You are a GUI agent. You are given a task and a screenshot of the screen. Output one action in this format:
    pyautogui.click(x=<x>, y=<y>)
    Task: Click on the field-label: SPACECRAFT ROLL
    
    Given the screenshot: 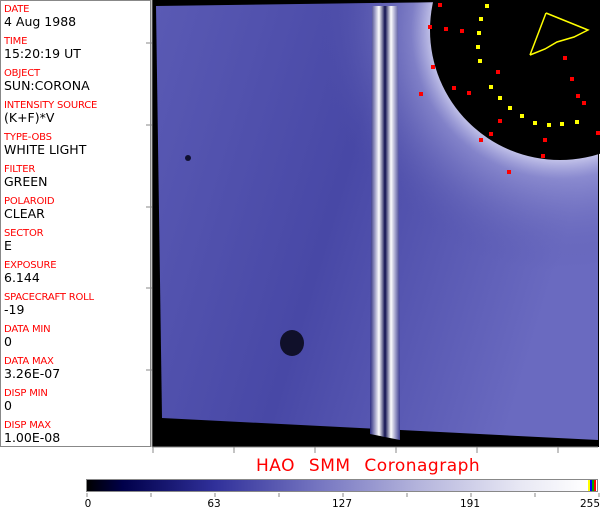 What is the action you would take?
    pyautogui.click(x=49, y=297)
    